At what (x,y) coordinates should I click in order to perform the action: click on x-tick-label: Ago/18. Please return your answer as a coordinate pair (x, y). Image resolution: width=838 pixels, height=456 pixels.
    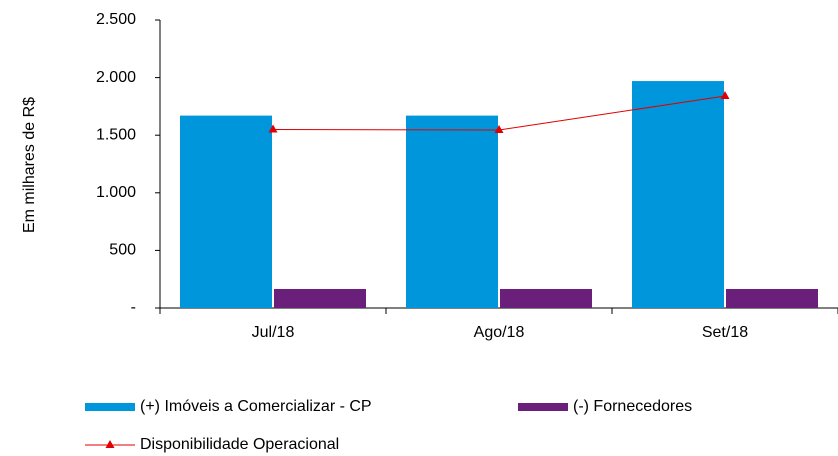
    Looking at the image, I should click on (499, 332).